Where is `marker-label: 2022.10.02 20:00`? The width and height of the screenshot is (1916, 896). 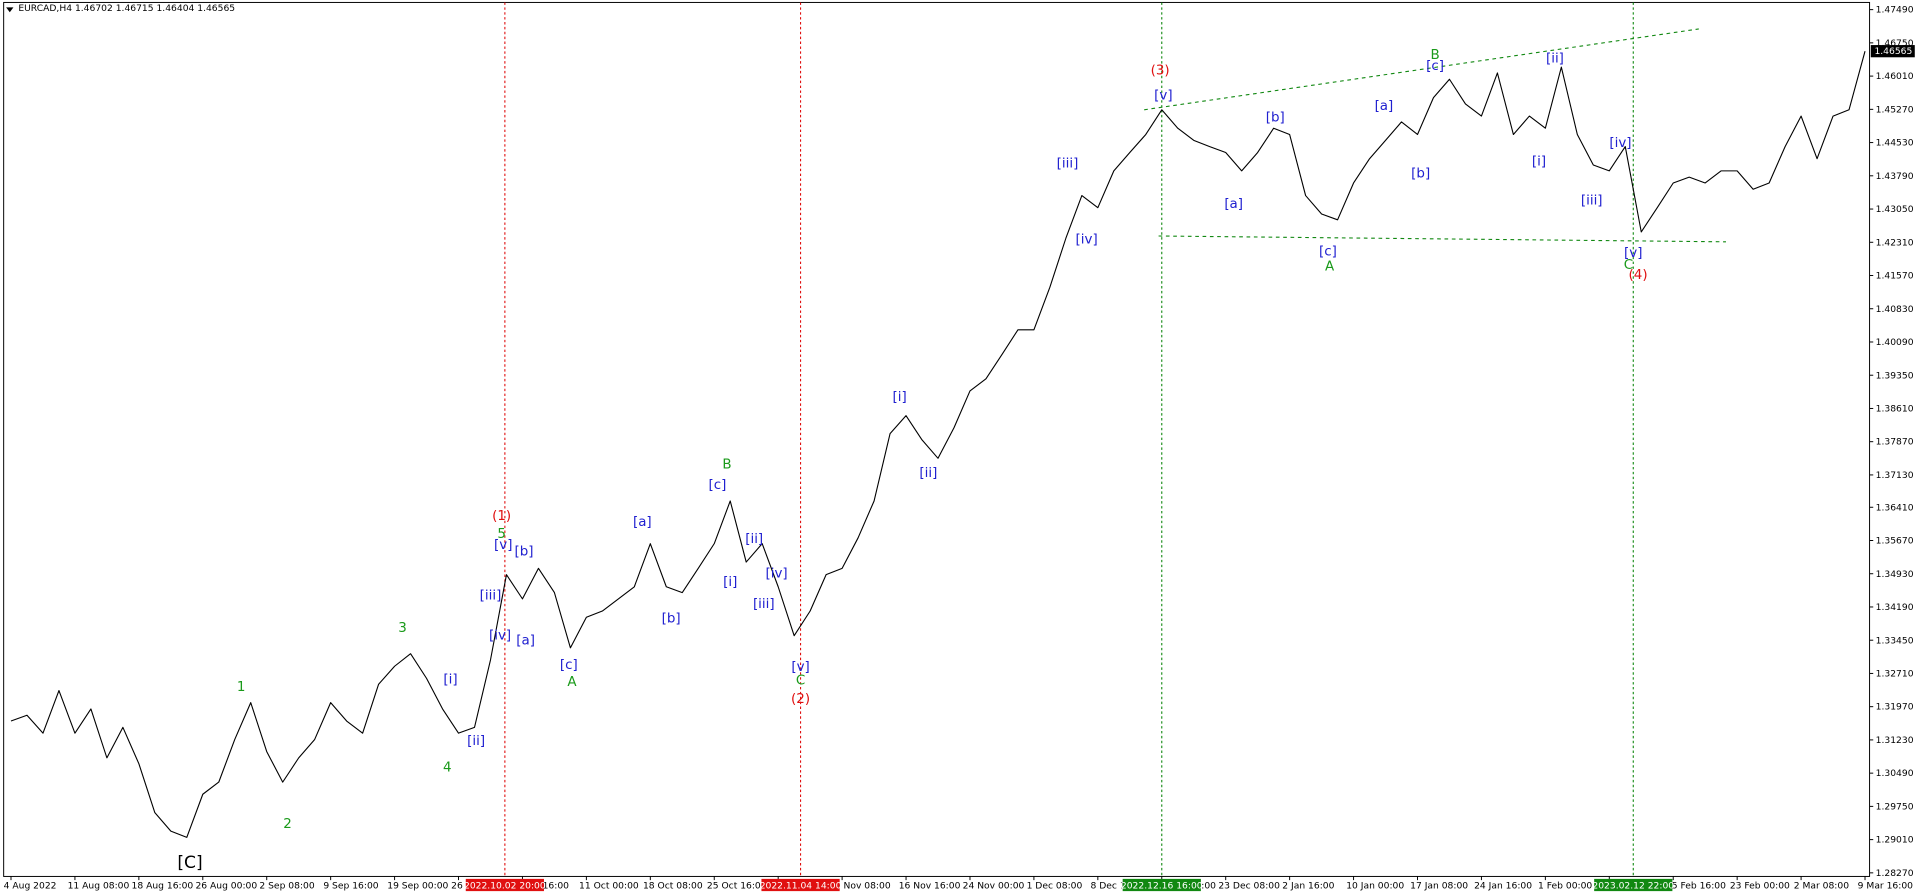
marker-label: 2022.10.02 20:00 is located at coordinates (505, 886).